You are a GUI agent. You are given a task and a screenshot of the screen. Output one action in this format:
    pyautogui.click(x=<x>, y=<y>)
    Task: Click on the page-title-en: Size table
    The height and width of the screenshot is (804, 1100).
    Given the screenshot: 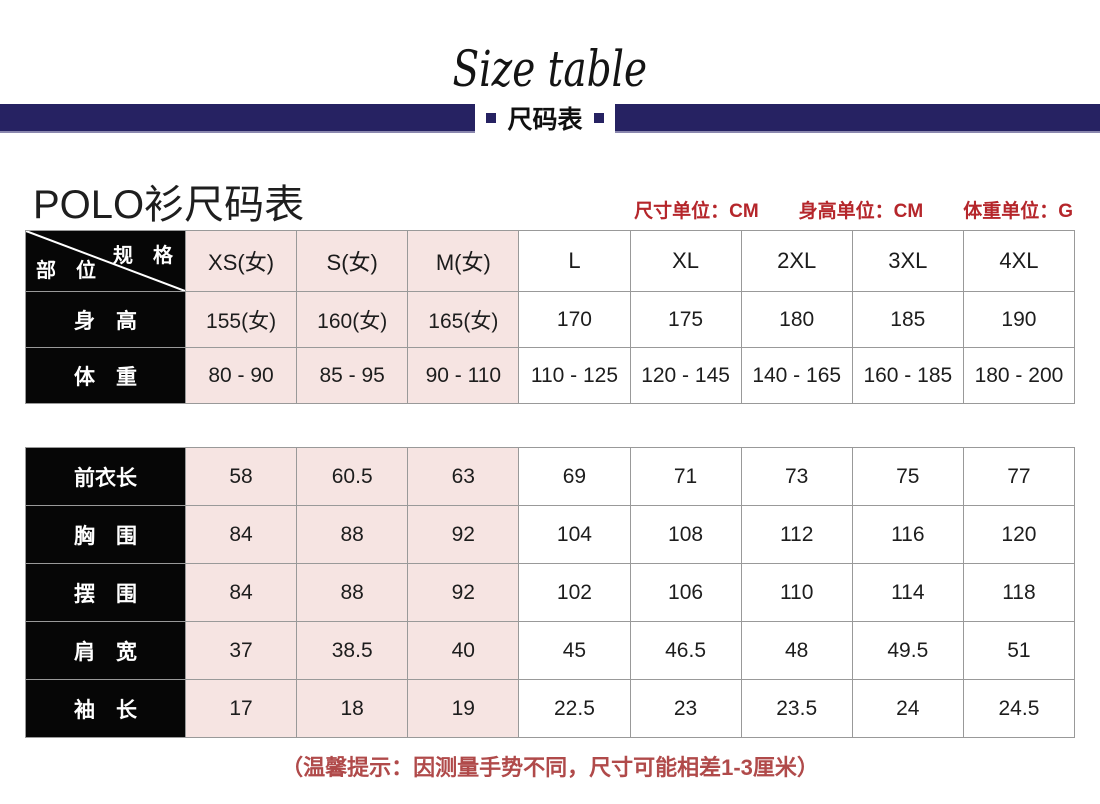 What is the action you would take?
    pyautogui.click(x=550, y=69)
    